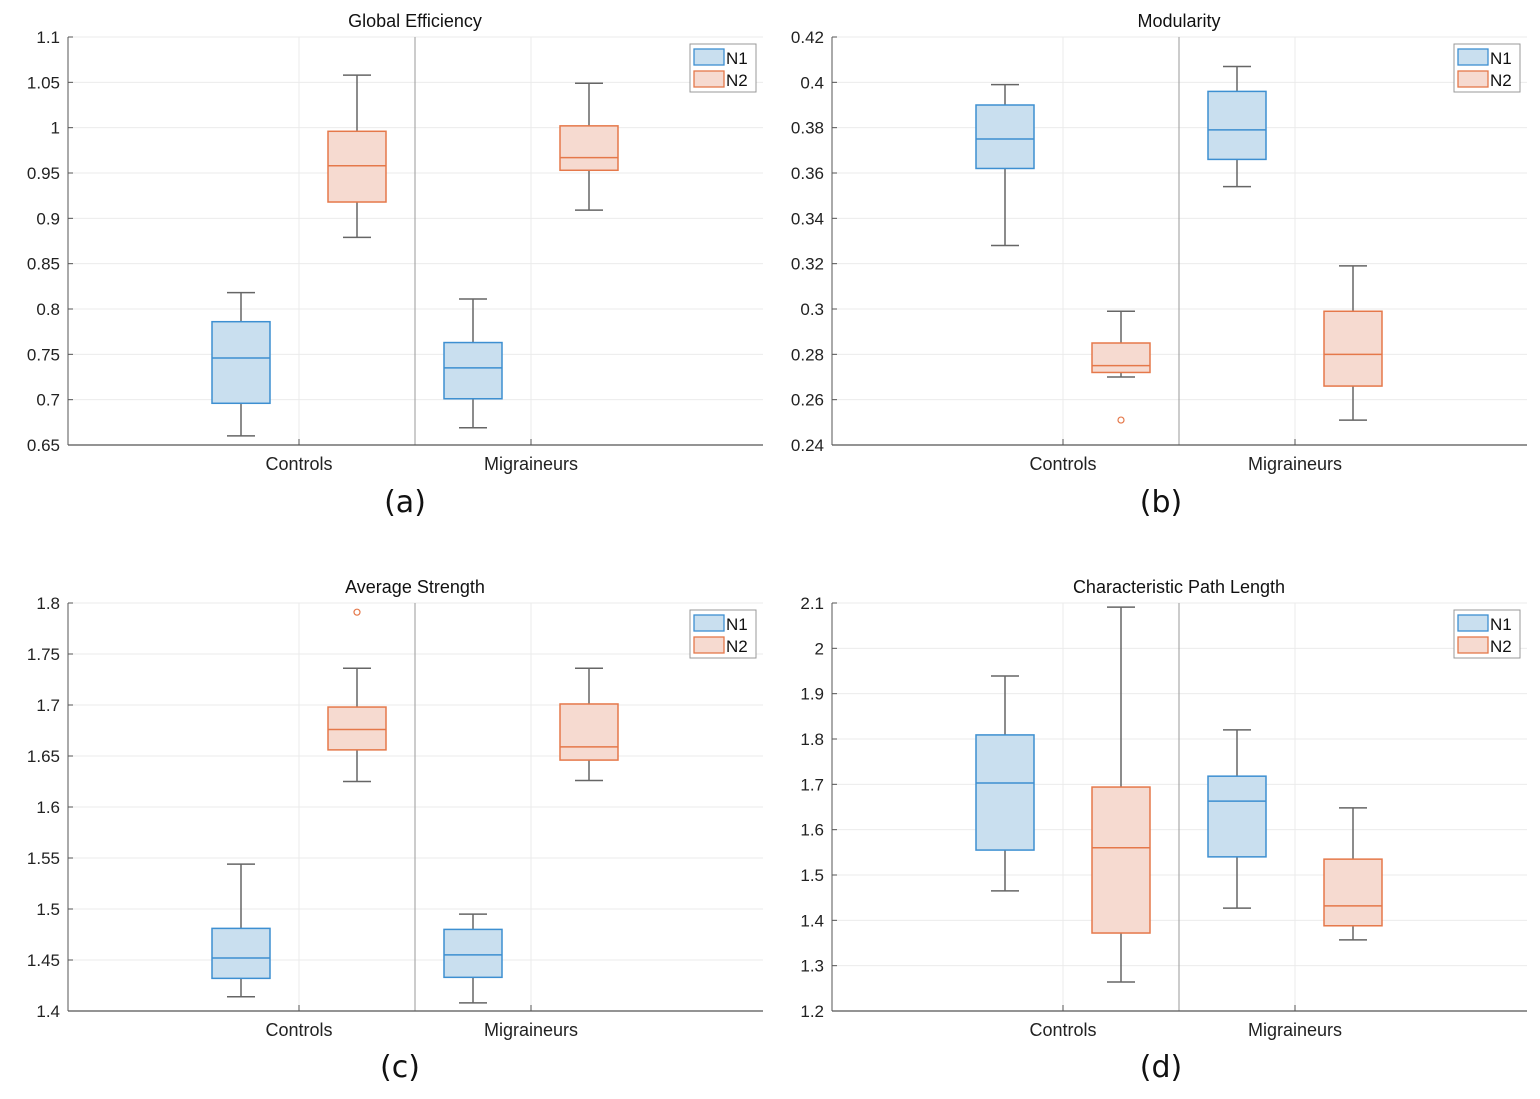 This screenshot has height=1099, width=1540. Describe the element at coordinates (812, 966) in the screenshot. I see `y-tick-label: 1.3` at that location.